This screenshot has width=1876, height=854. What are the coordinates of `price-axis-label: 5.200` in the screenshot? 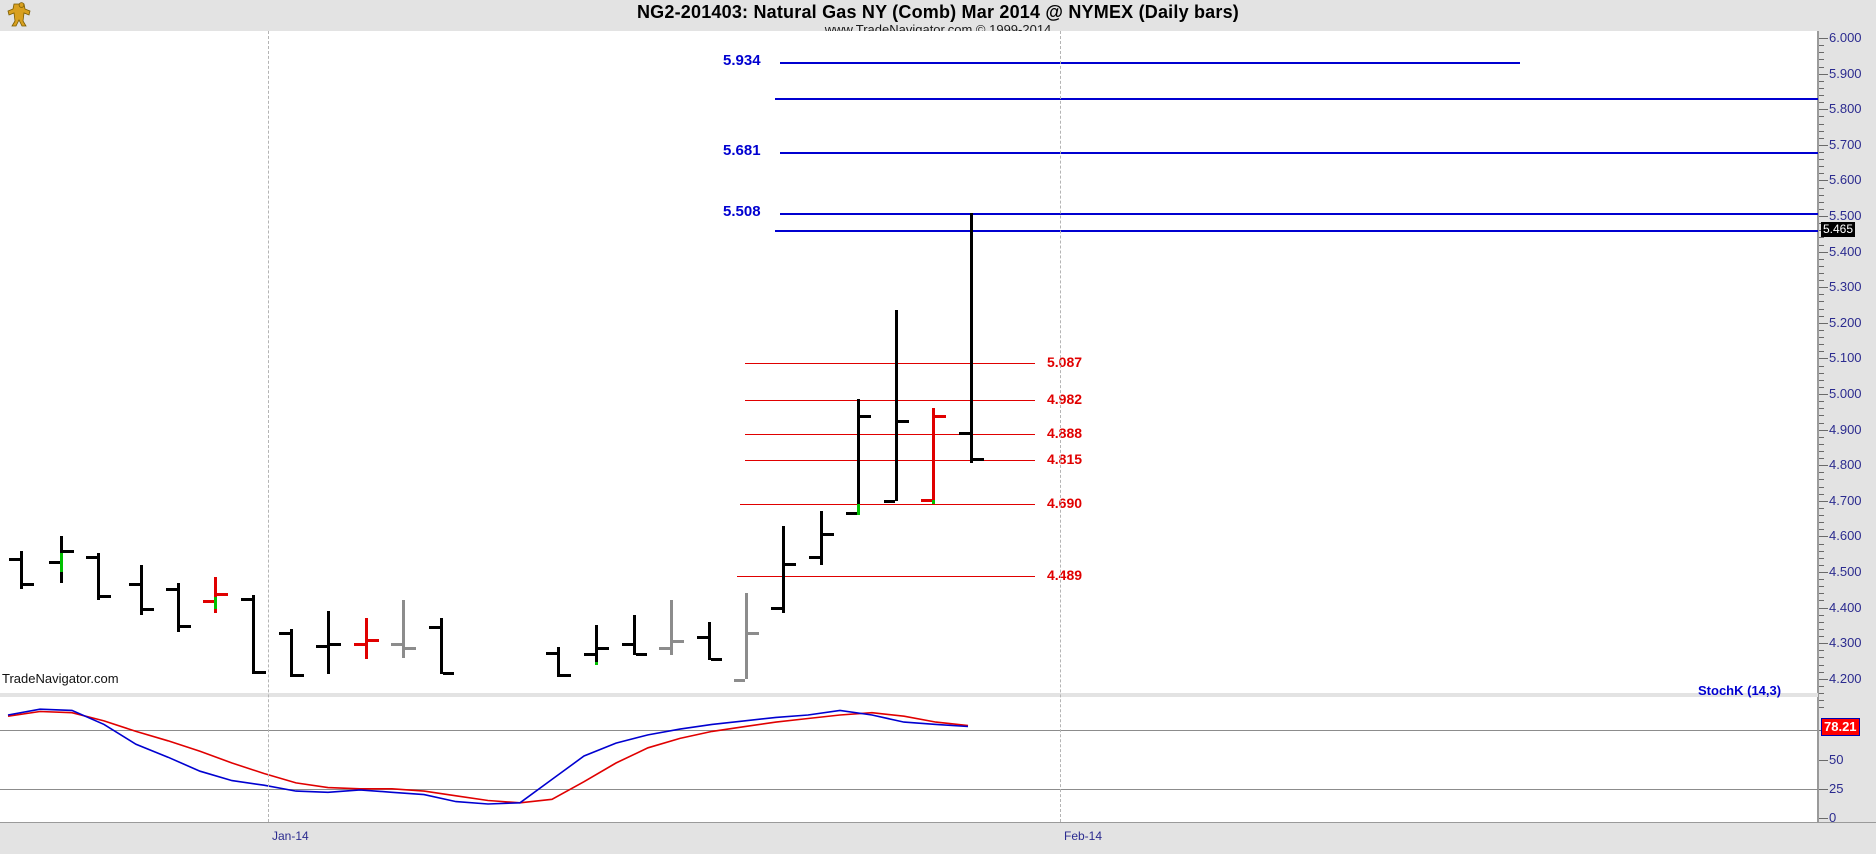 It's located at (1845, 322).